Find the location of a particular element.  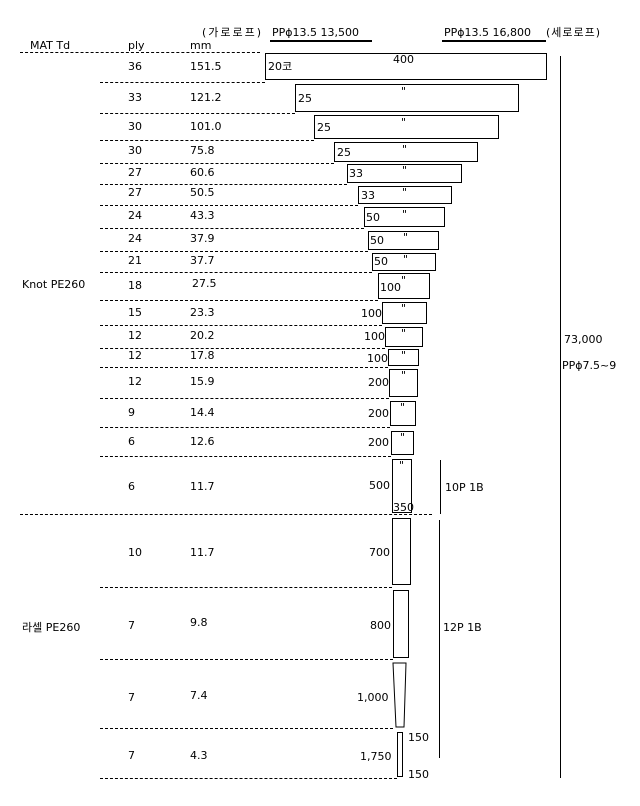

mm-value: 12.6 is located at coordinates (202, 441).